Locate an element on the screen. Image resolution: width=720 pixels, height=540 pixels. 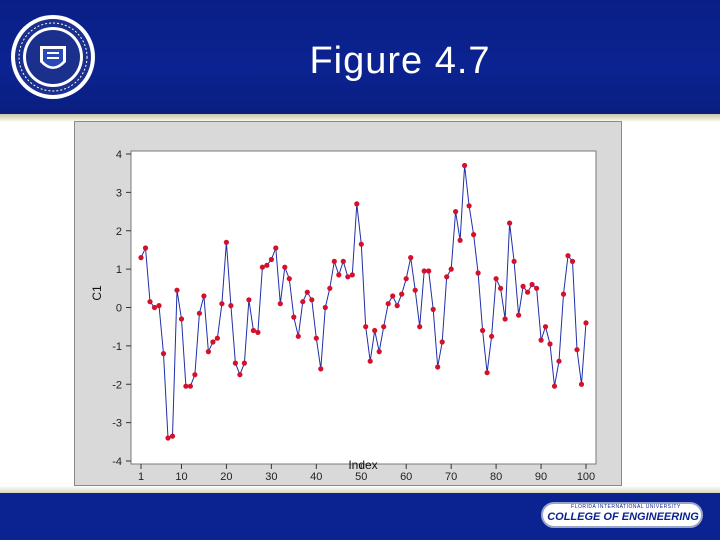
y-tick-label: 2 is located at coordinates (119, 232).